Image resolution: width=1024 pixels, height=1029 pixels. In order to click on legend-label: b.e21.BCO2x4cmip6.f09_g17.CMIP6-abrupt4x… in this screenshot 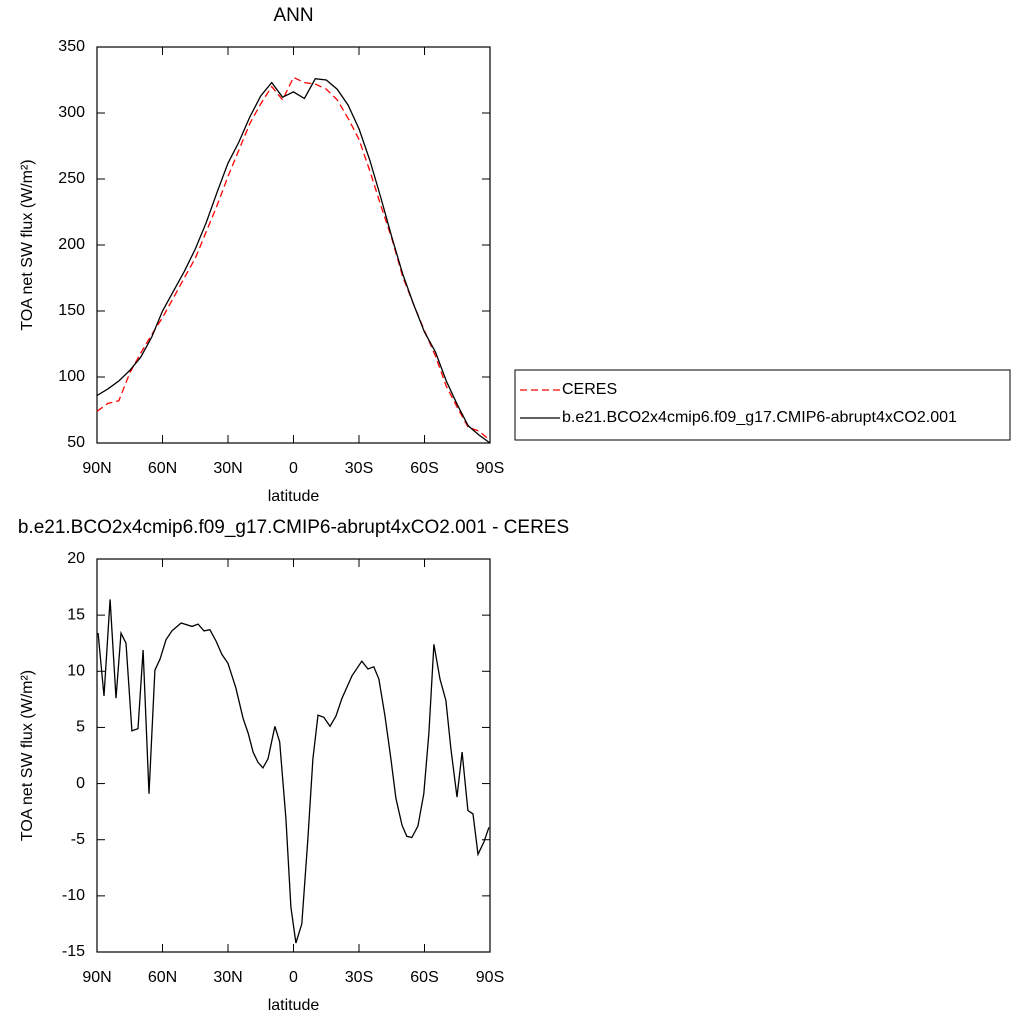, I will do `click(759, 417)`.